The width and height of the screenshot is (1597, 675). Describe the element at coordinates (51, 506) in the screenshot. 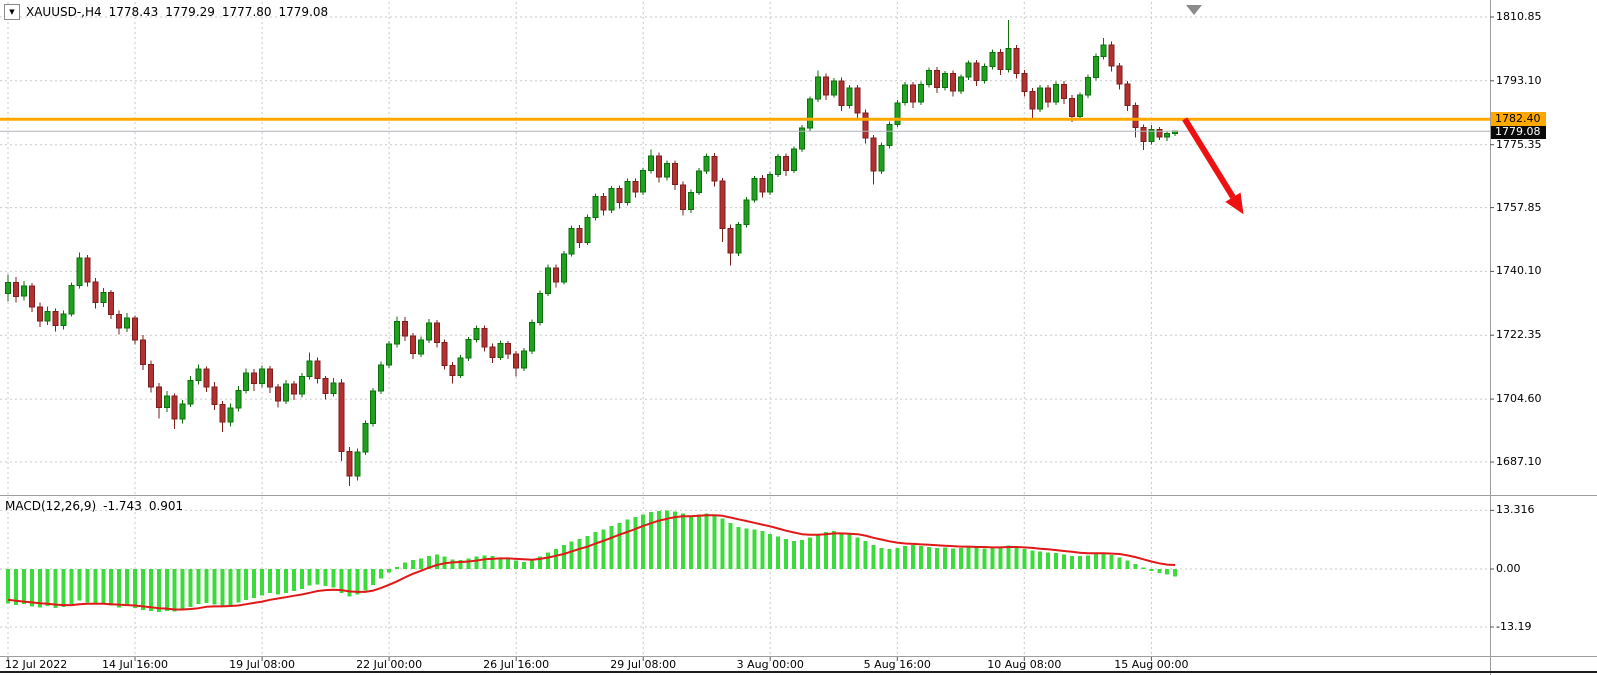

I see `macd-name: MACD(12,26,9)` at that location.